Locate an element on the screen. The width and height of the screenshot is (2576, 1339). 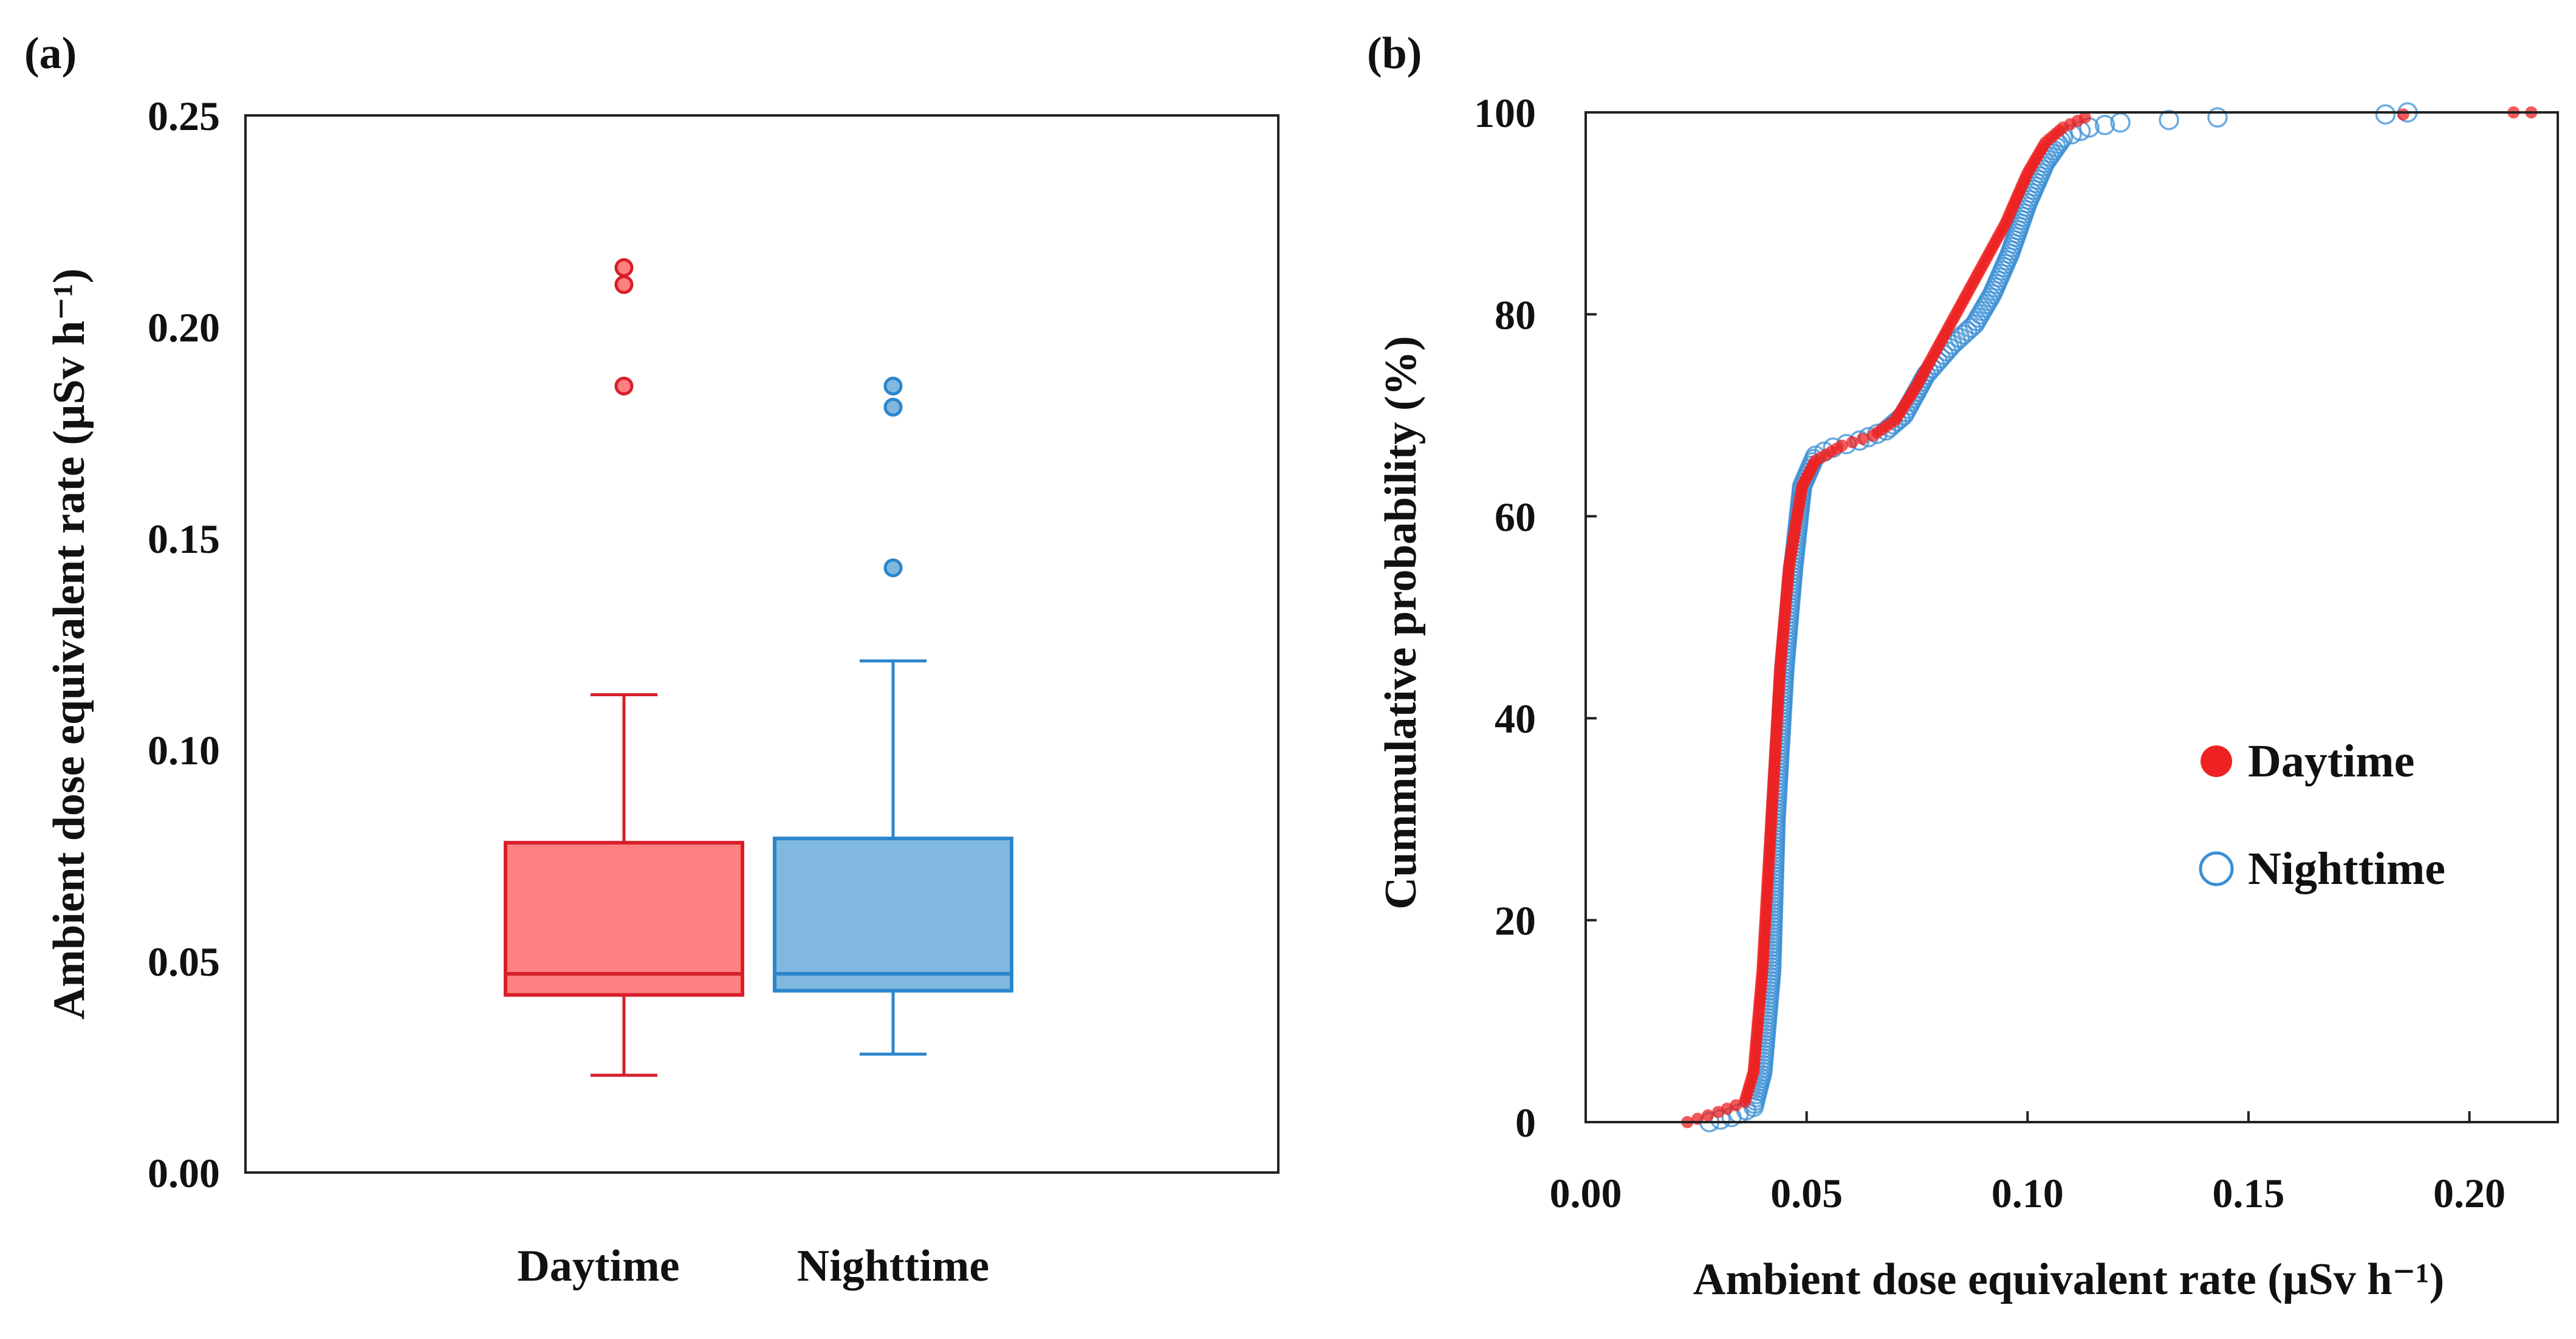
x-tick-label: 0.20 is located at coordinates (2469, 1193).